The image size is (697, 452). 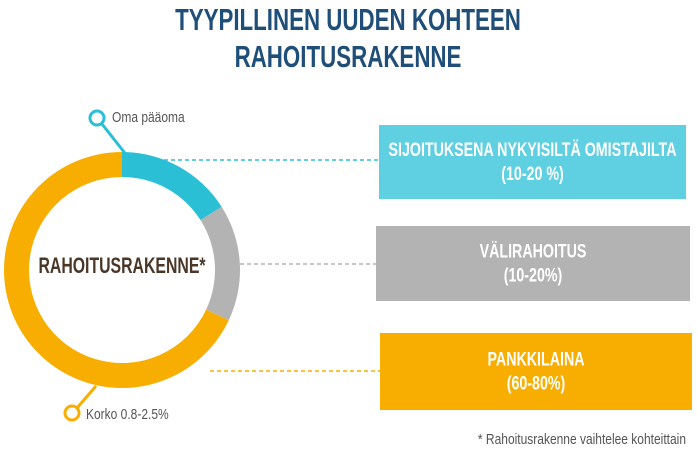 I want to click on category-label-group: SIJOITUKSENA NYKYISILTÄ OMISTAJILTA, so click(x=533, y=149).